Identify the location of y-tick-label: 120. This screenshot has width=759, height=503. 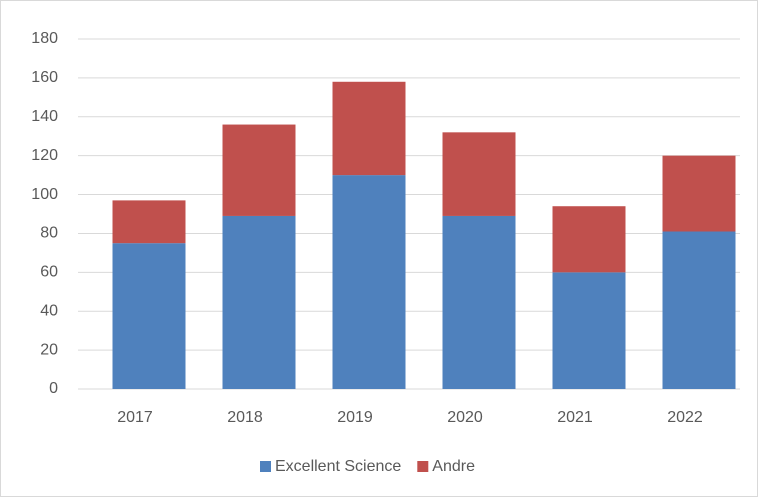
(44, 155).